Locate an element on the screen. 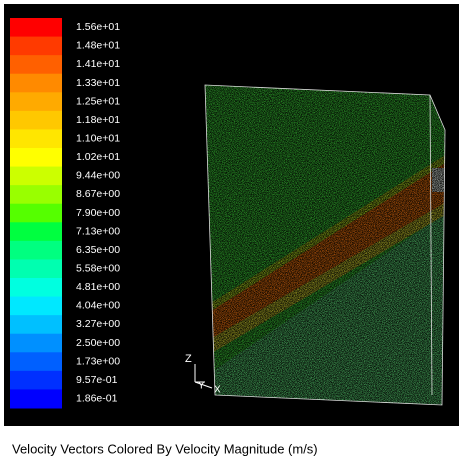 This screenshot has width=463, height=465. axis-label: Z is located at coordinates (188, 359).